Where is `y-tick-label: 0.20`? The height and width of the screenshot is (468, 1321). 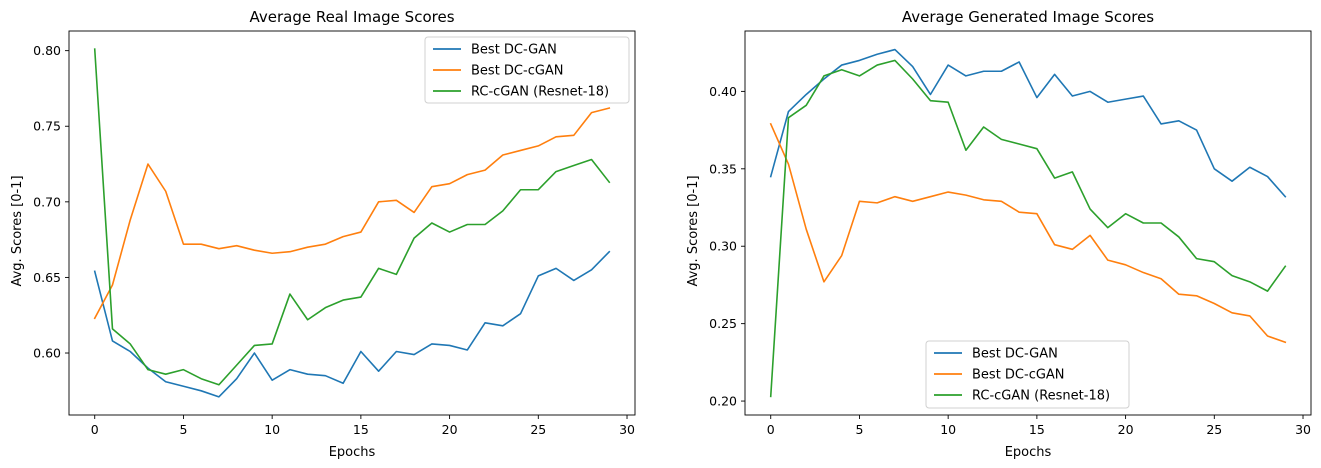
y-tick-label: 0.20 is located at coordinates (723, 401).